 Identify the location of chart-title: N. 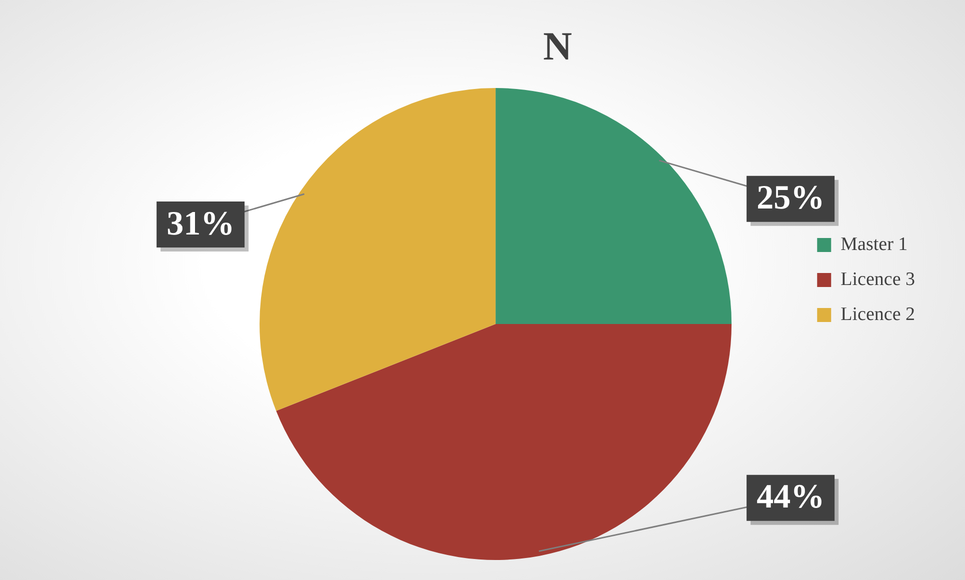
(557, 45).